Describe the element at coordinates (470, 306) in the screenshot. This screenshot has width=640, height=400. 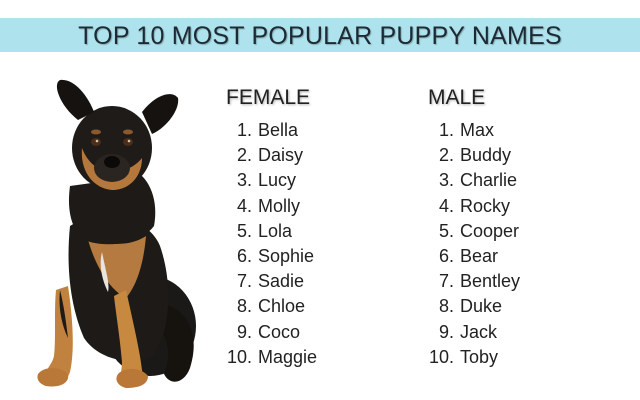
I see `list-item: 8. Duke` at that location.